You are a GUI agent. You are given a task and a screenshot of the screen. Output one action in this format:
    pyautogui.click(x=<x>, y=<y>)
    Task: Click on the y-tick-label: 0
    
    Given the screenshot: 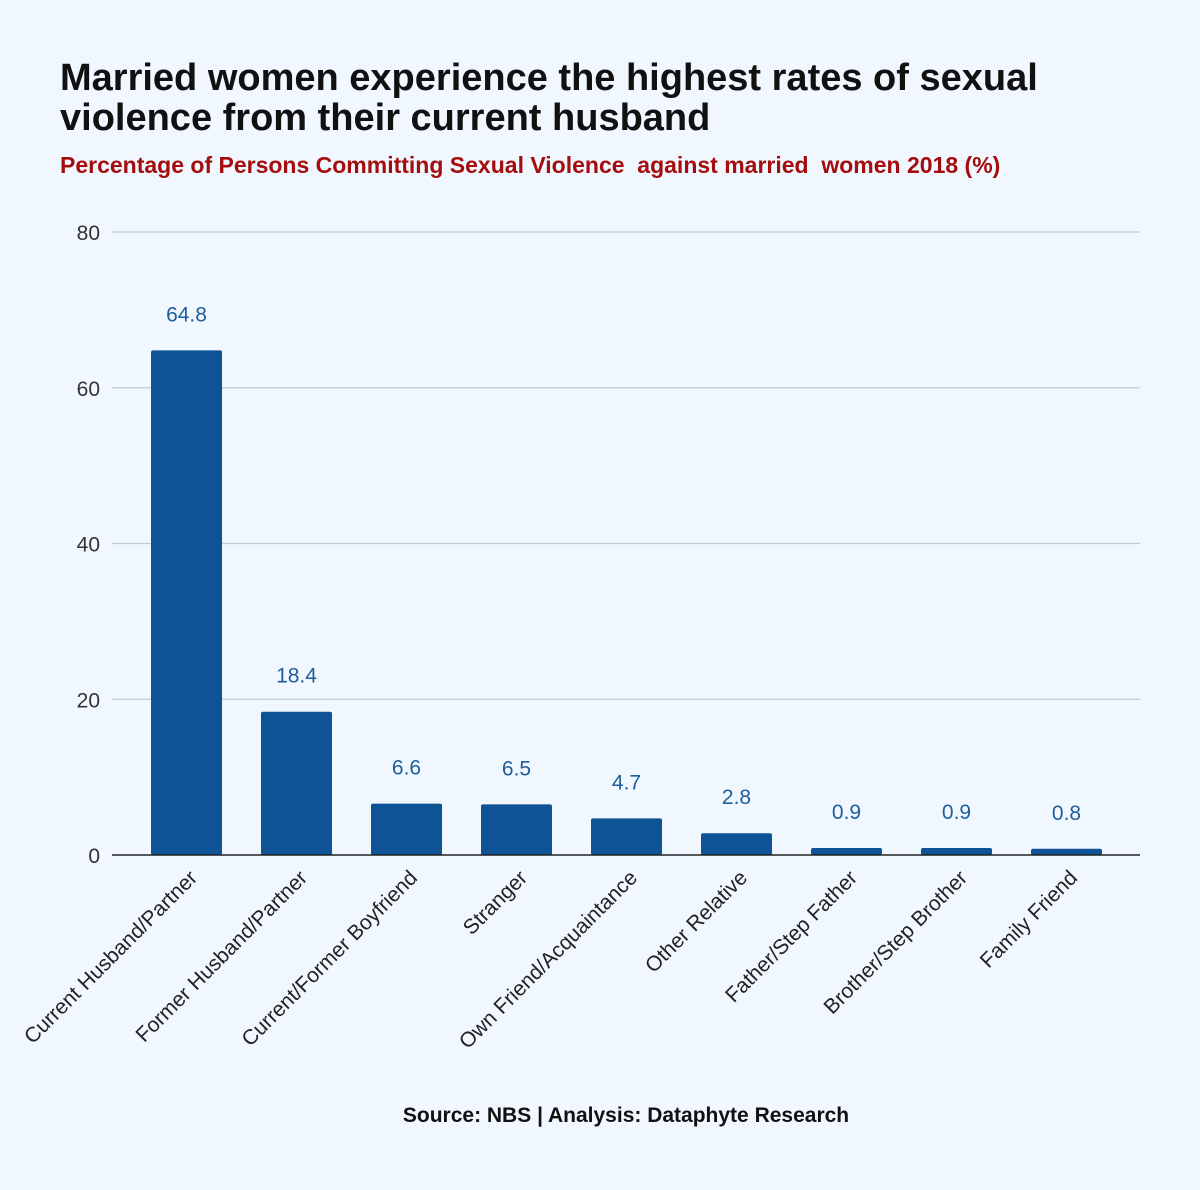 What is the action you would take?
    pyautogui.click(x=94, y=856)
    